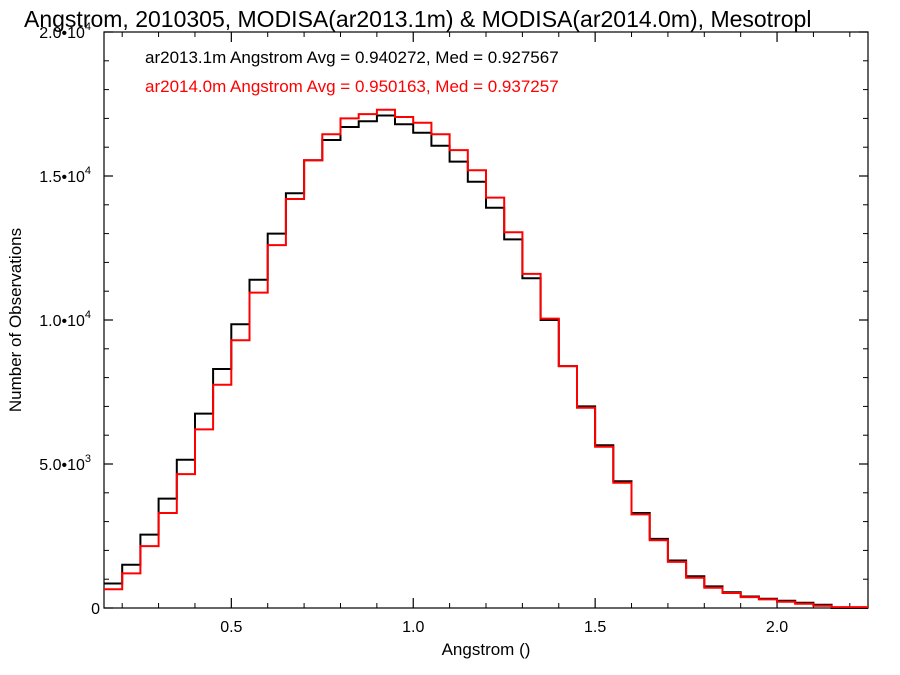  Describe the element at coordinates (595, 627) in the screenshot. I see `x-tick-label: 1.5` at that location.